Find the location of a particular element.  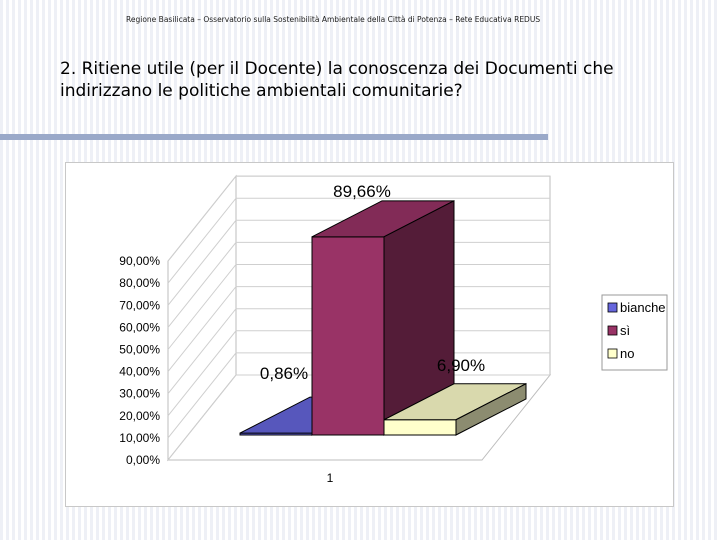

legend-swatch-sì is located at coordinates (612, 330).